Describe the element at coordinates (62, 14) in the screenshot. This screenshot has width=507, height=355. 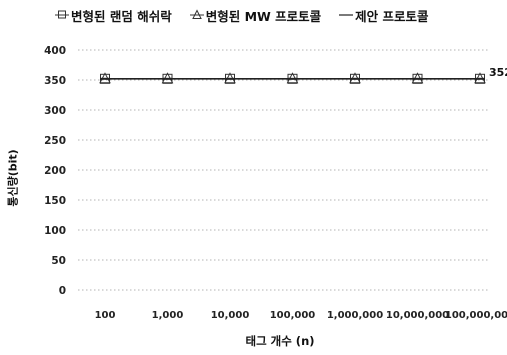
I see `legend-square-marker-icon` at that location.